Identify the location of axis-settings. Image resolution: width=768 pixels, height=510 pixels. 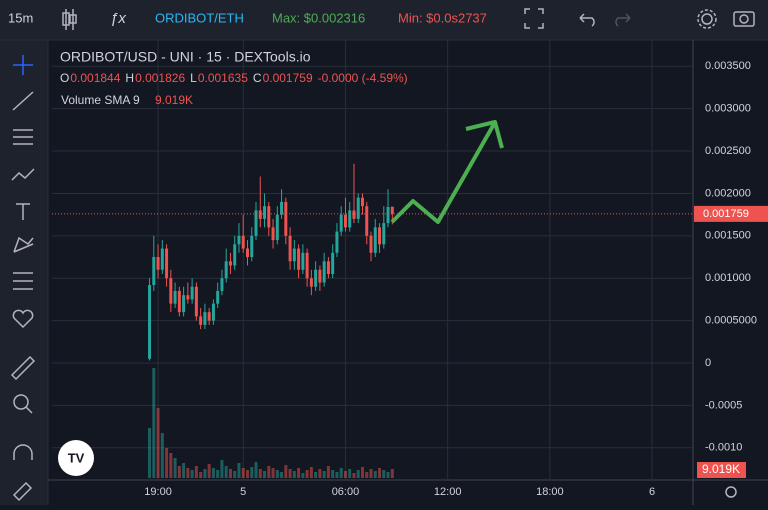
(731, 492).